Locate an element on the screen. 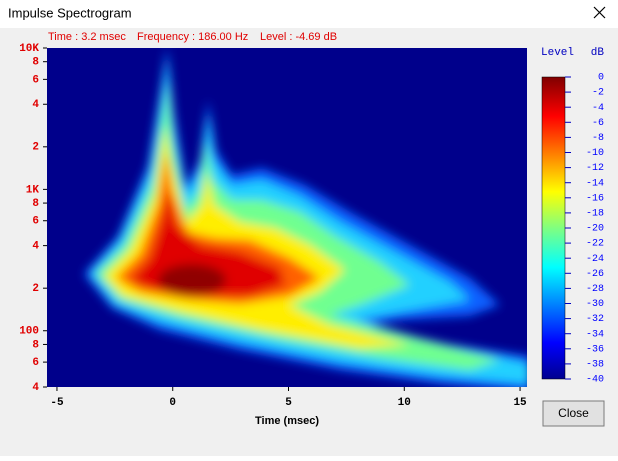  status-time: Time : 3.2 msec is located at coordinates (87, 37).